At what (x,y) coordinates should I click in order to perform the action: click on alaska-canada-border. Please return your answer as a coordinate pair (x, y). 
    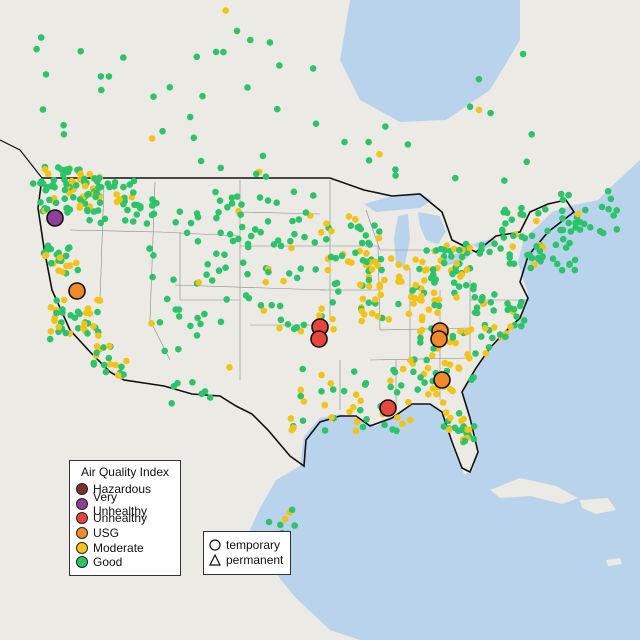
    Looking at the image, I should click on (21, 159).